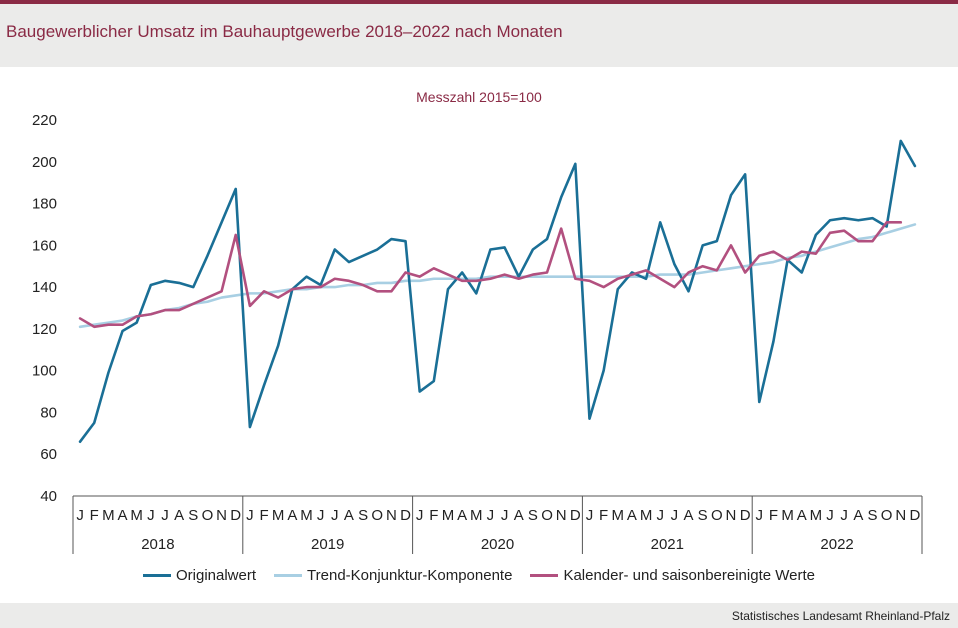  Describe the element at coordinates (840, 616) in the screenshot. I see `source-note: Statistisches Landesamt Rheinland-Pfalz` at that location.